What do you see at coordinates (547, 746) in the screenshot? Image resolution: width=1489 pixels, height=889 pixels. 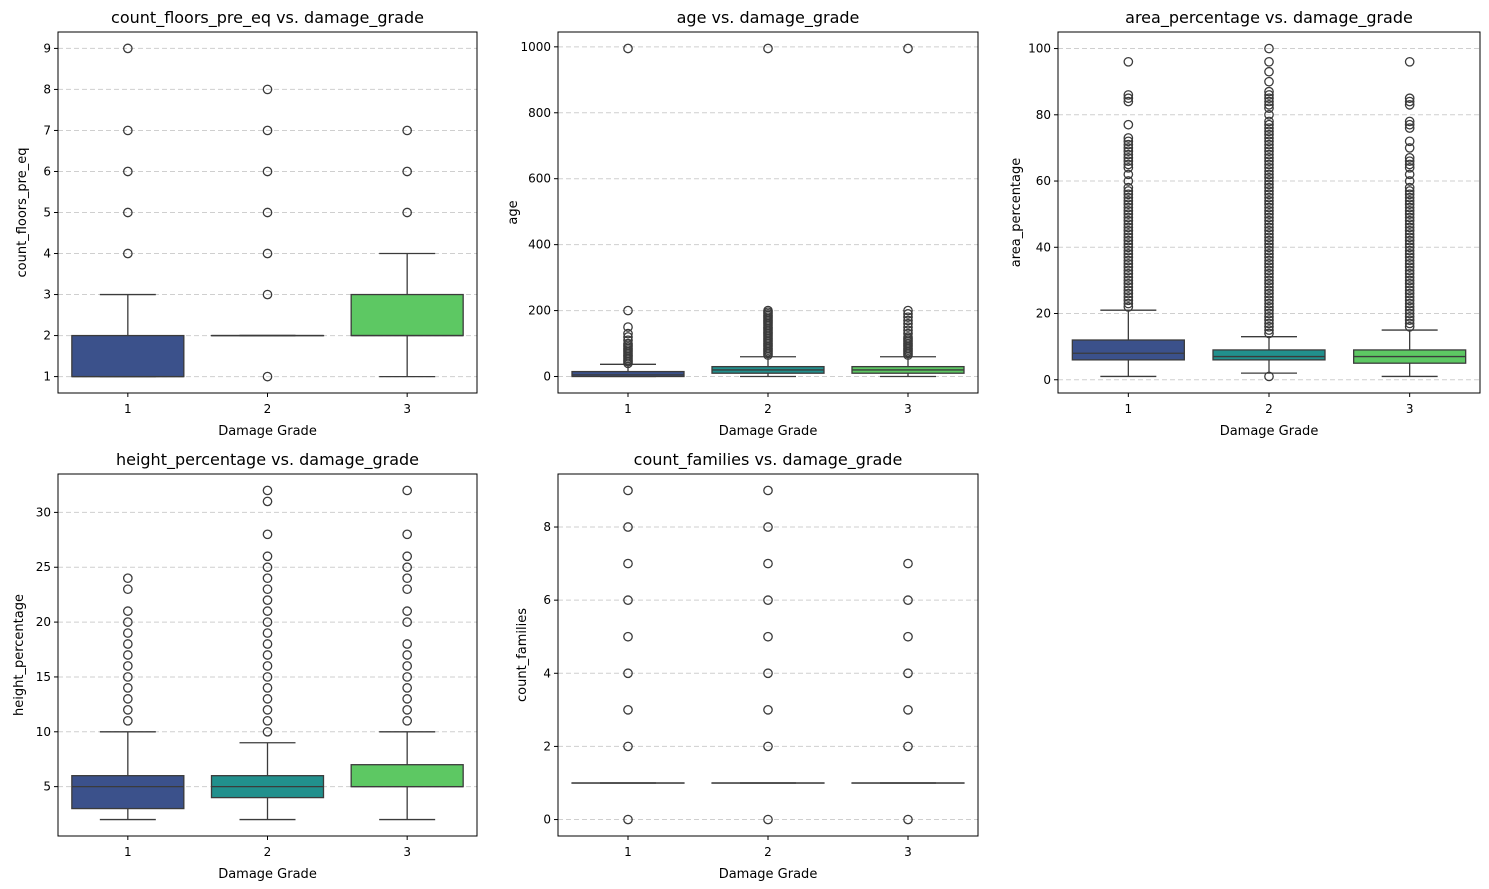 I see `y-tick-label: 2` at bounding box center [547, 746].